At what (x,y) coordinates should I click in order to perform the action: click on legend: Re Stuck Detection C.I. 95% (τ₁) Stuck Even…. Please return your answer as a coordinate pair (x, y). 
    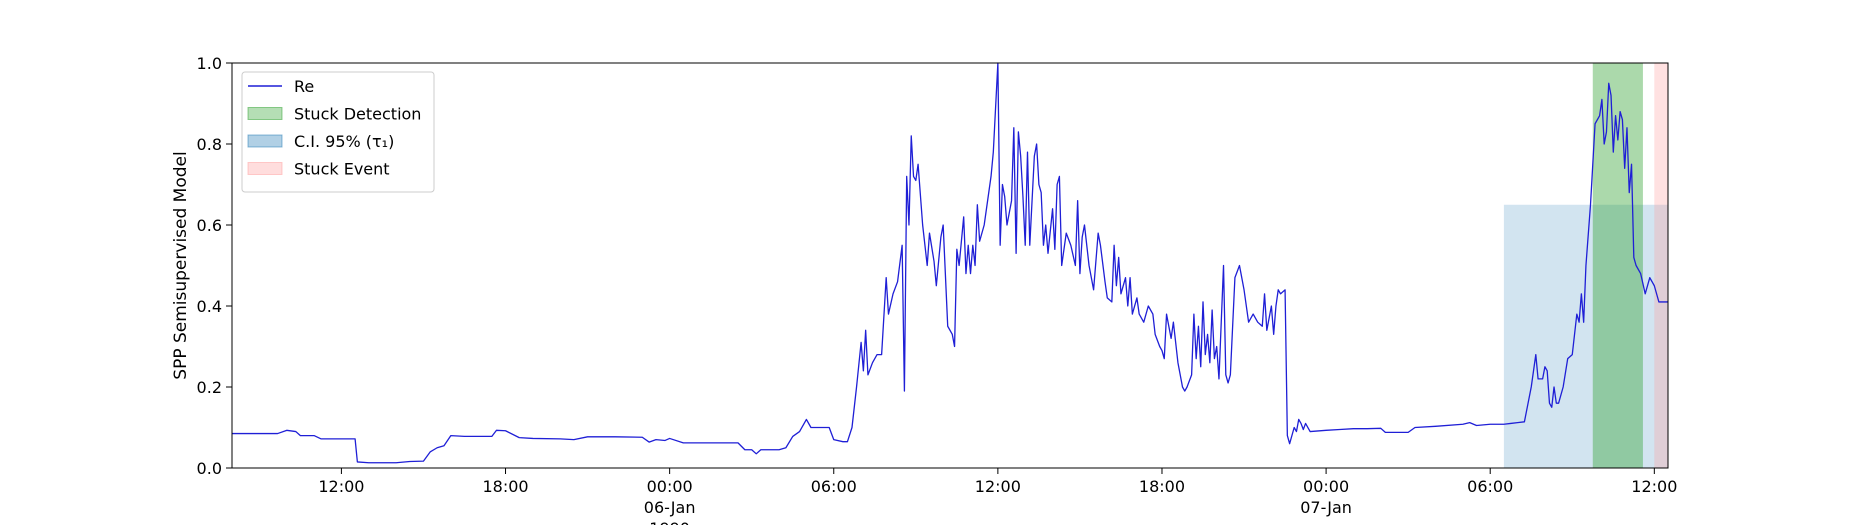
    Looking at the image, I should click on (338, 132).